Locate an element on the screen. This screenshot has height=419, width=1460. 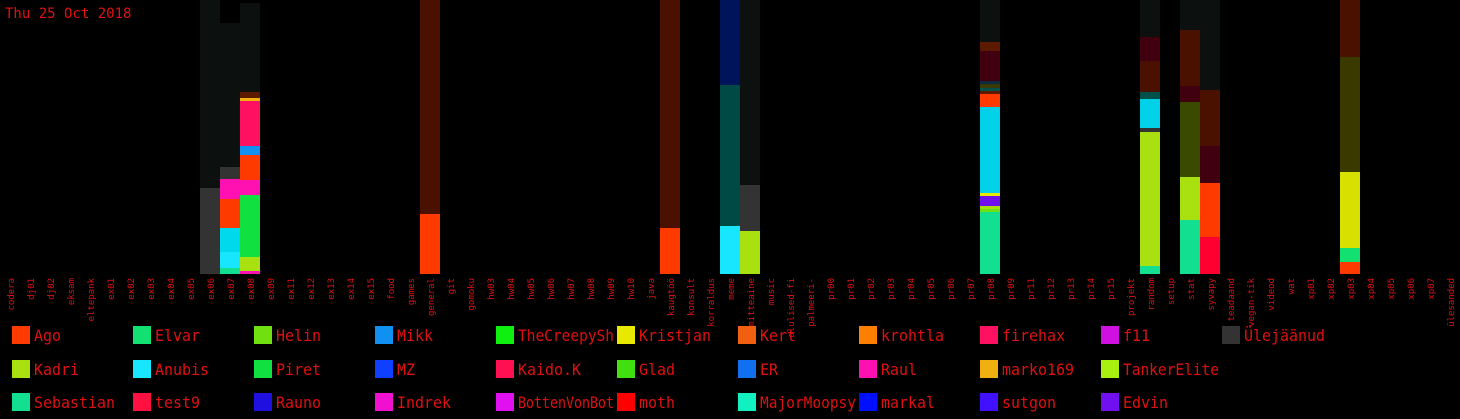
x-tick-label: ex03 is located at coordinates (152, 289).